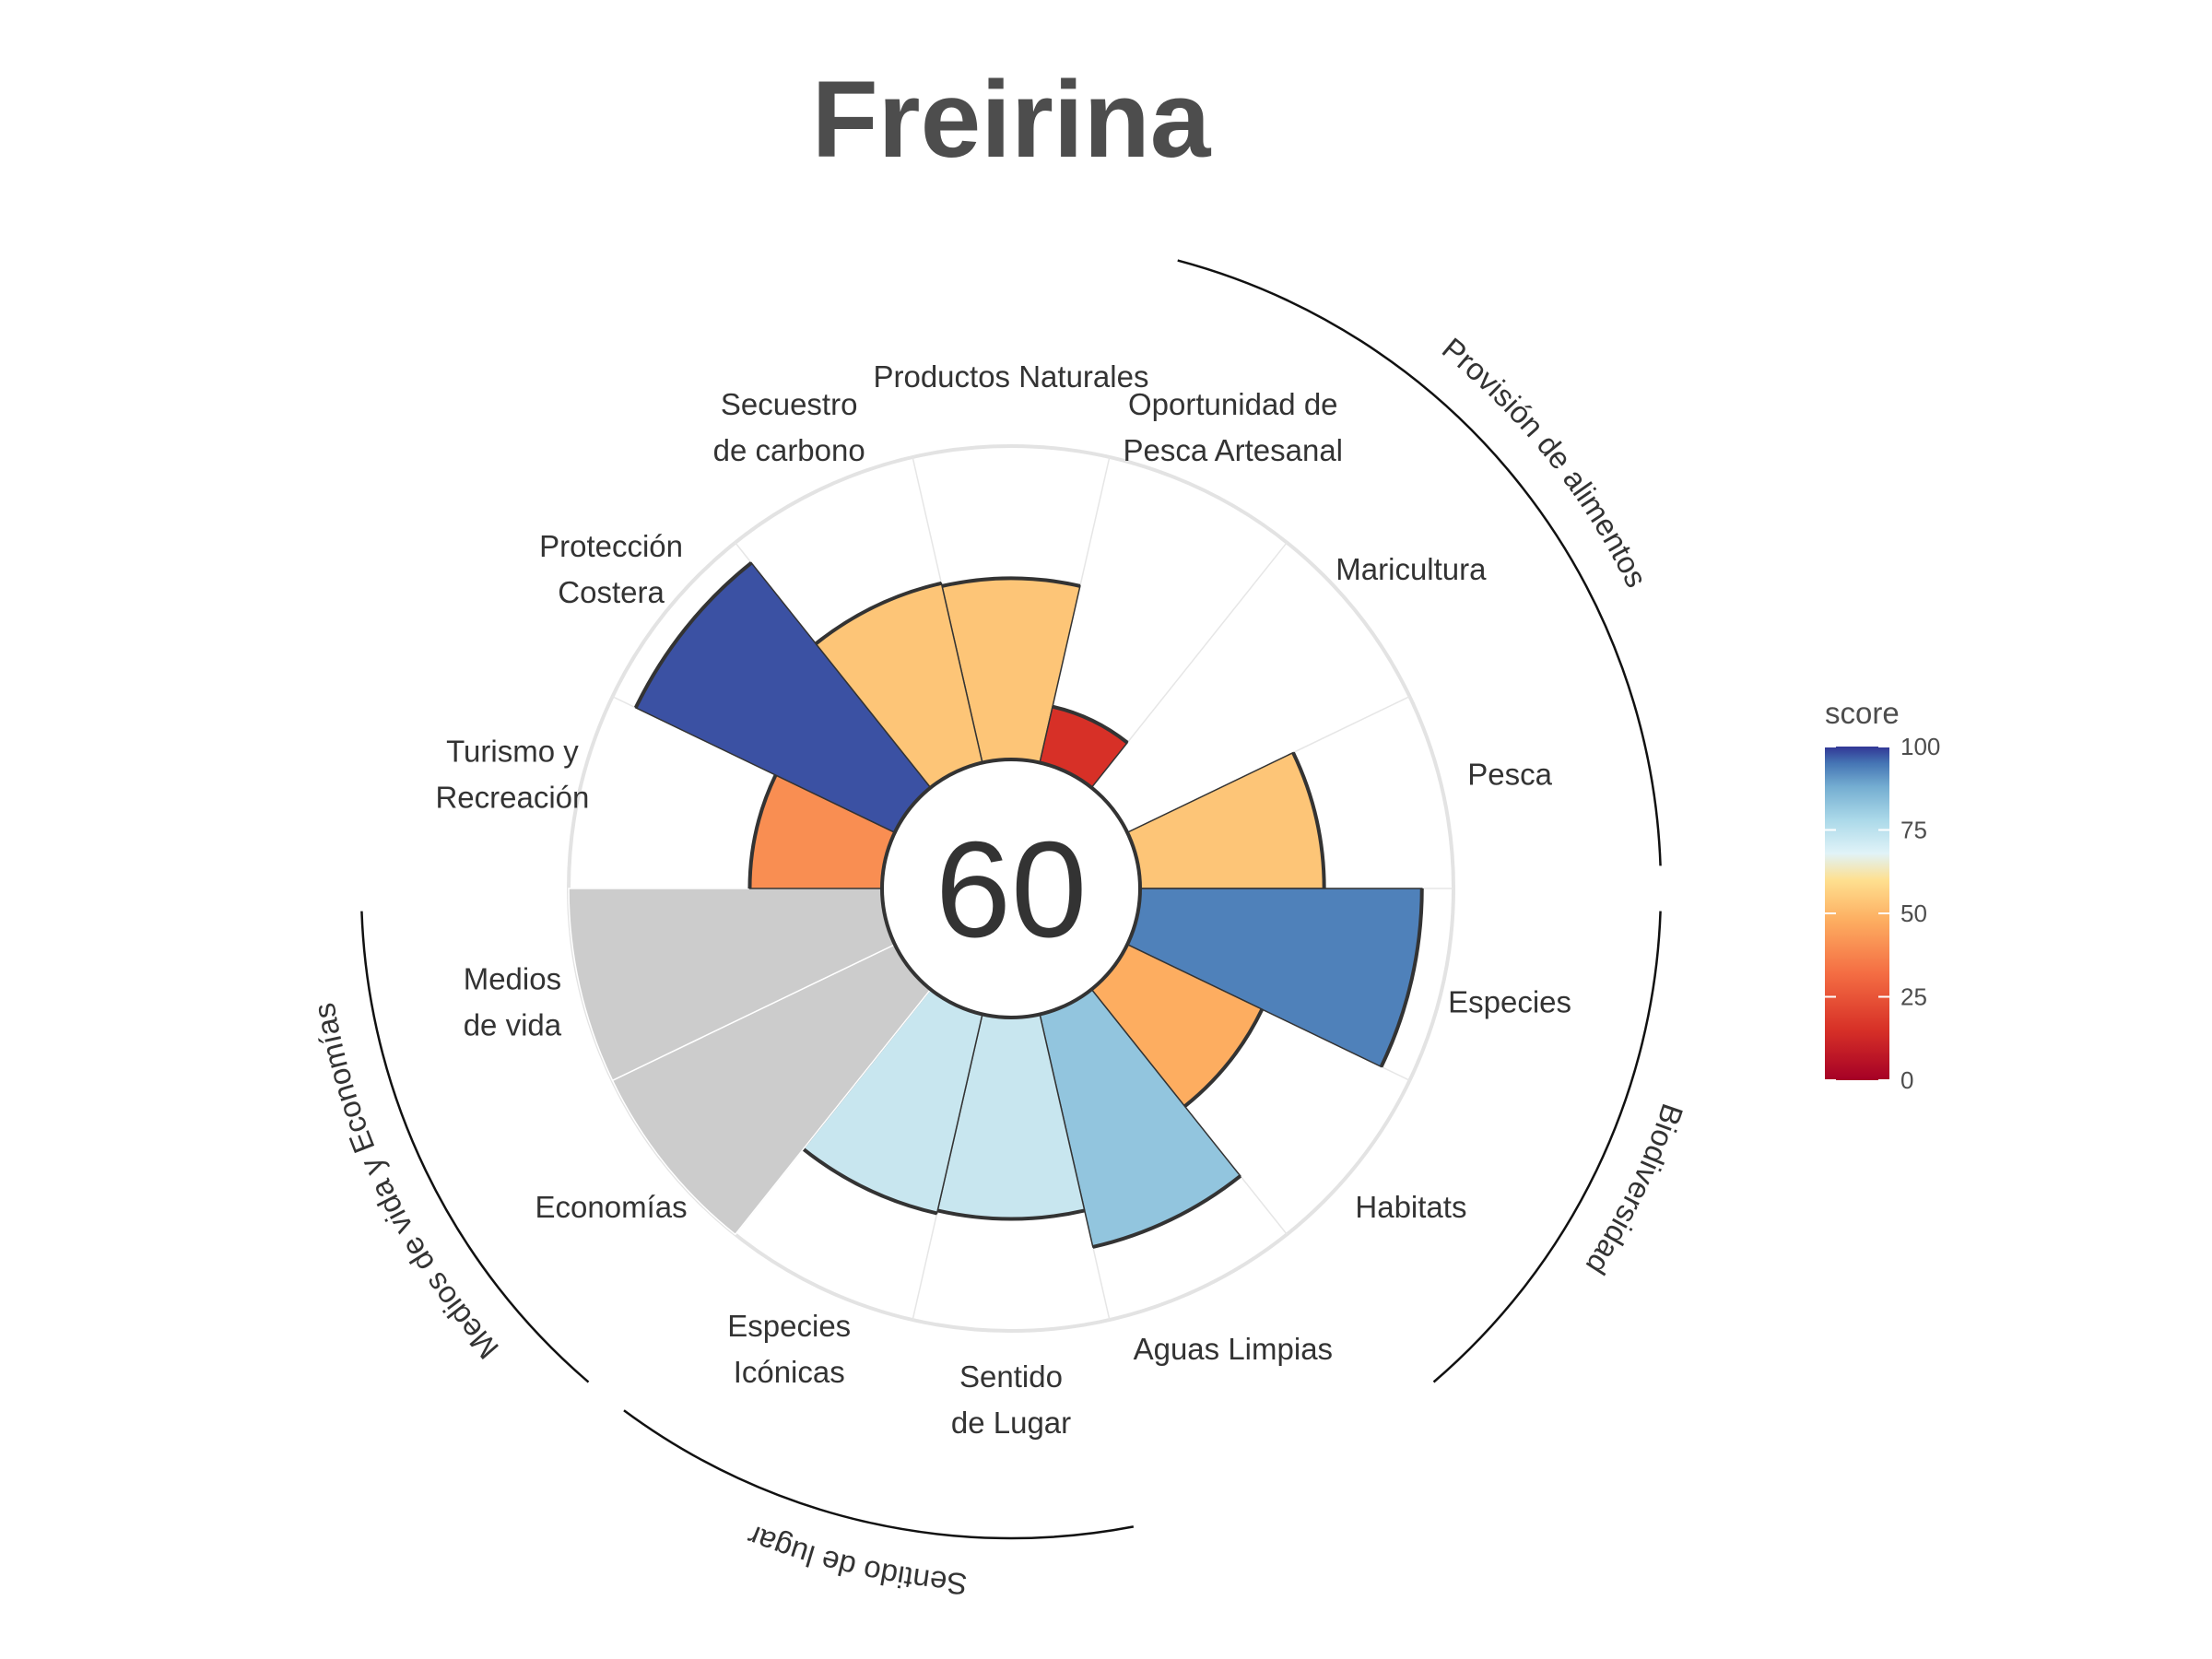 This screenshot has width=2212, height=1659. What do you see at coordinates (1308, 819) in the screenshot?
I see `petal-outline-pesca` at bounding box center [1308, 819].